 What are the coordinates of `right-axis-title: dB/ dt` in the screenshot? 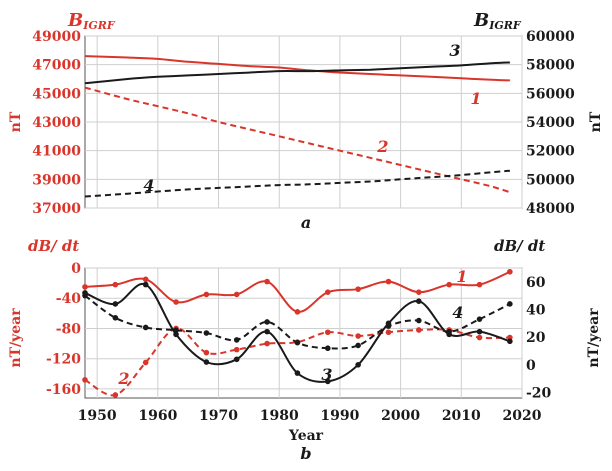 It's located at (519, 246).